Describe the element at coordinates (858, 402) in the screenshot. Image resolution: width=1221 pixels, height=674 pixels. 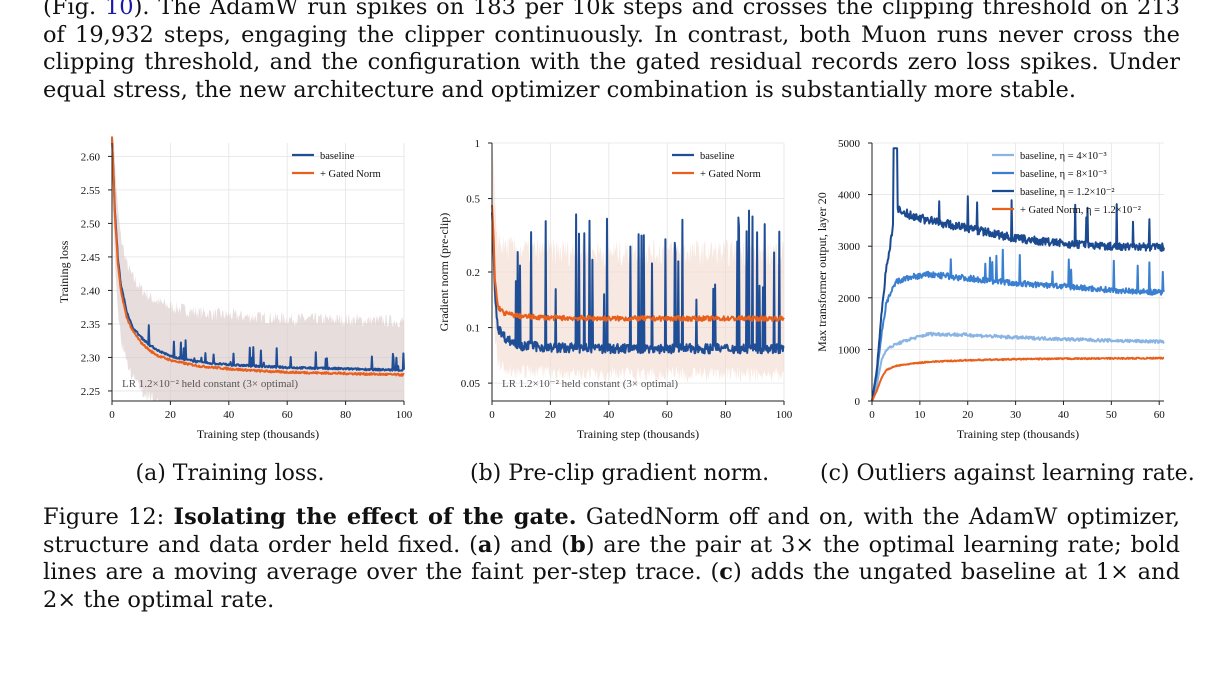
I see `y-tick-label: 0` at that location.